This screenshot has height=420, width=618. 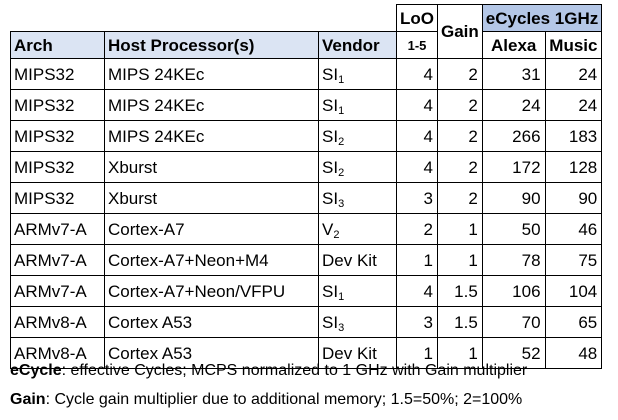 I want to click on cell-alexa-text: 52, so click(x=531, y=353).